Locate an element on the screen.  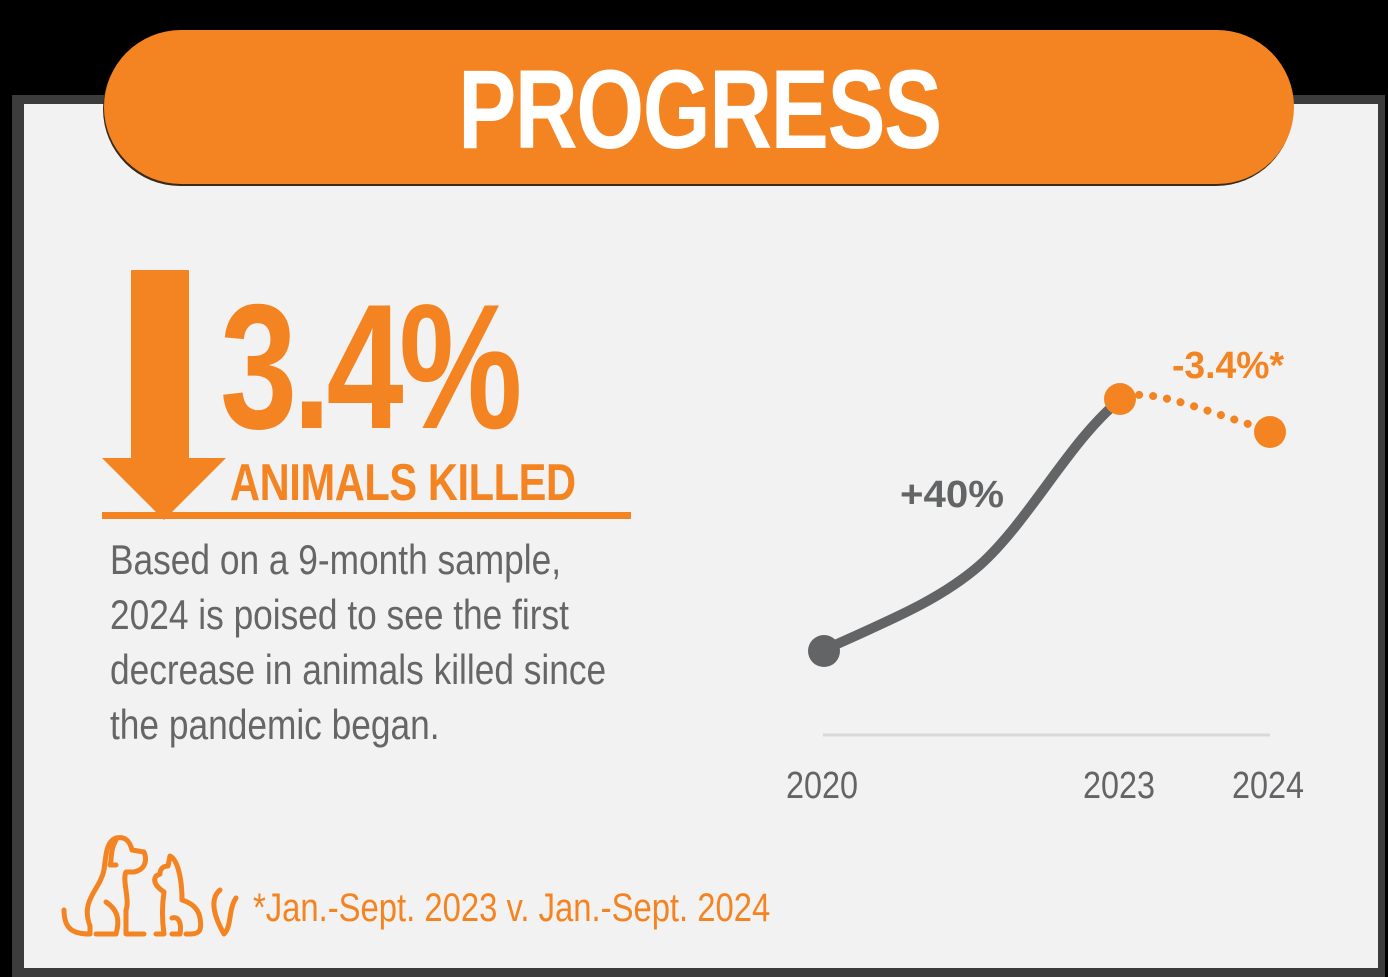
headline-label: ANIMALS KILLED is located at coordinates (403, 483).